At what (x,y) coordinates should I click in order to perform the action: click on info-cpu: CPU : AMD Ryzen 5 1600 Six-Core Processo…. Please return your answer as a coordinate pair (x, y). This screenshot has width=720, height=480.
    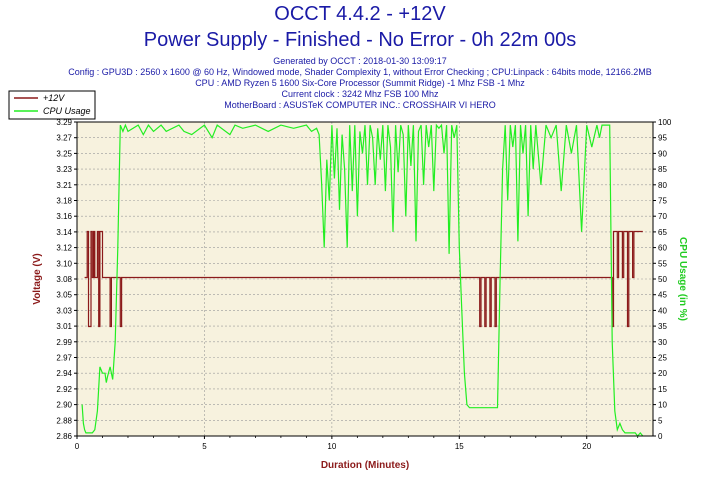
    Looking at the image, I should click on (360, 83).